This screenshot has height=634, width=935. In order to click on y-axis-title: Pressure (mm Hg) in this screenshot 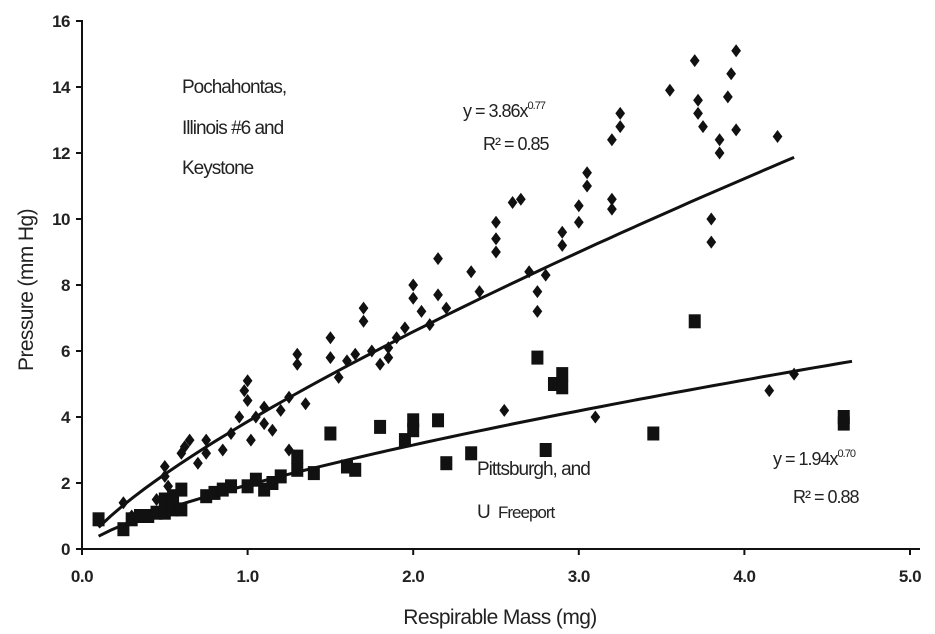, I will do `click(26, 290)`.